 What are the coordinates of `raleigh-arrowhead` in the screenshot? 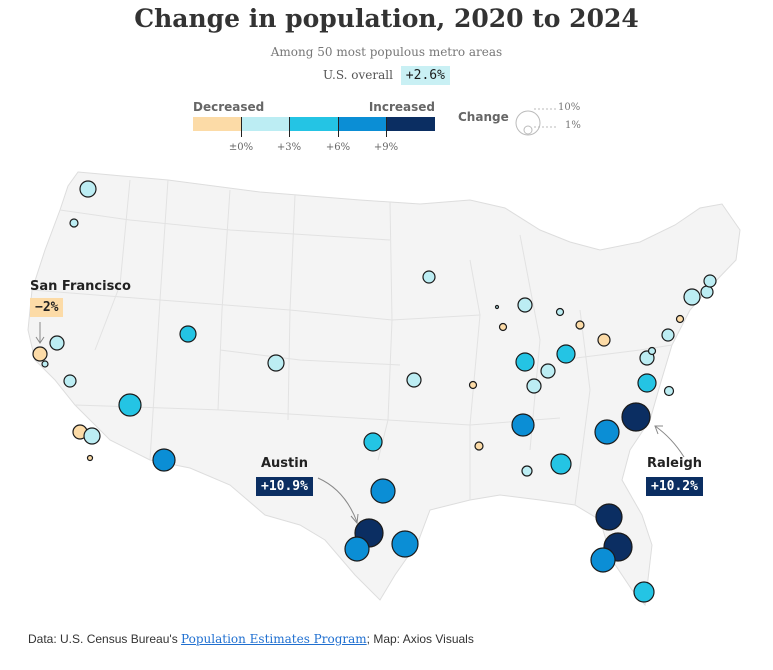 It's located at (658, 430).